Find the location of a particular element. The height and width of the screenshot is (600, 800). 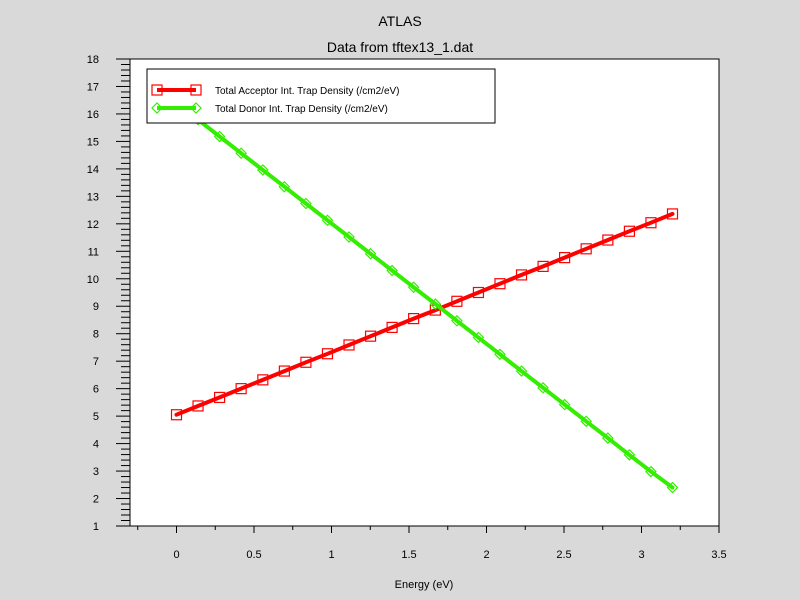

y-tick-label: 2 is located at coordinates (96, 500).